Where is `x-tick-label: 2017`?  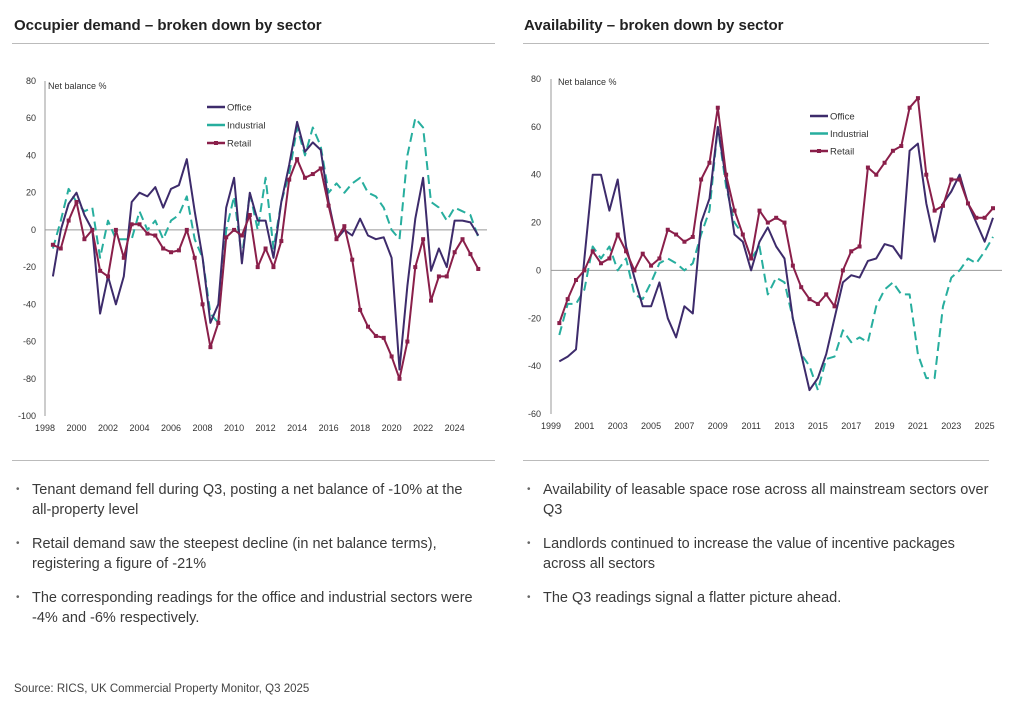 x-tick-label: 2017 is located at coordinates (851, 426).